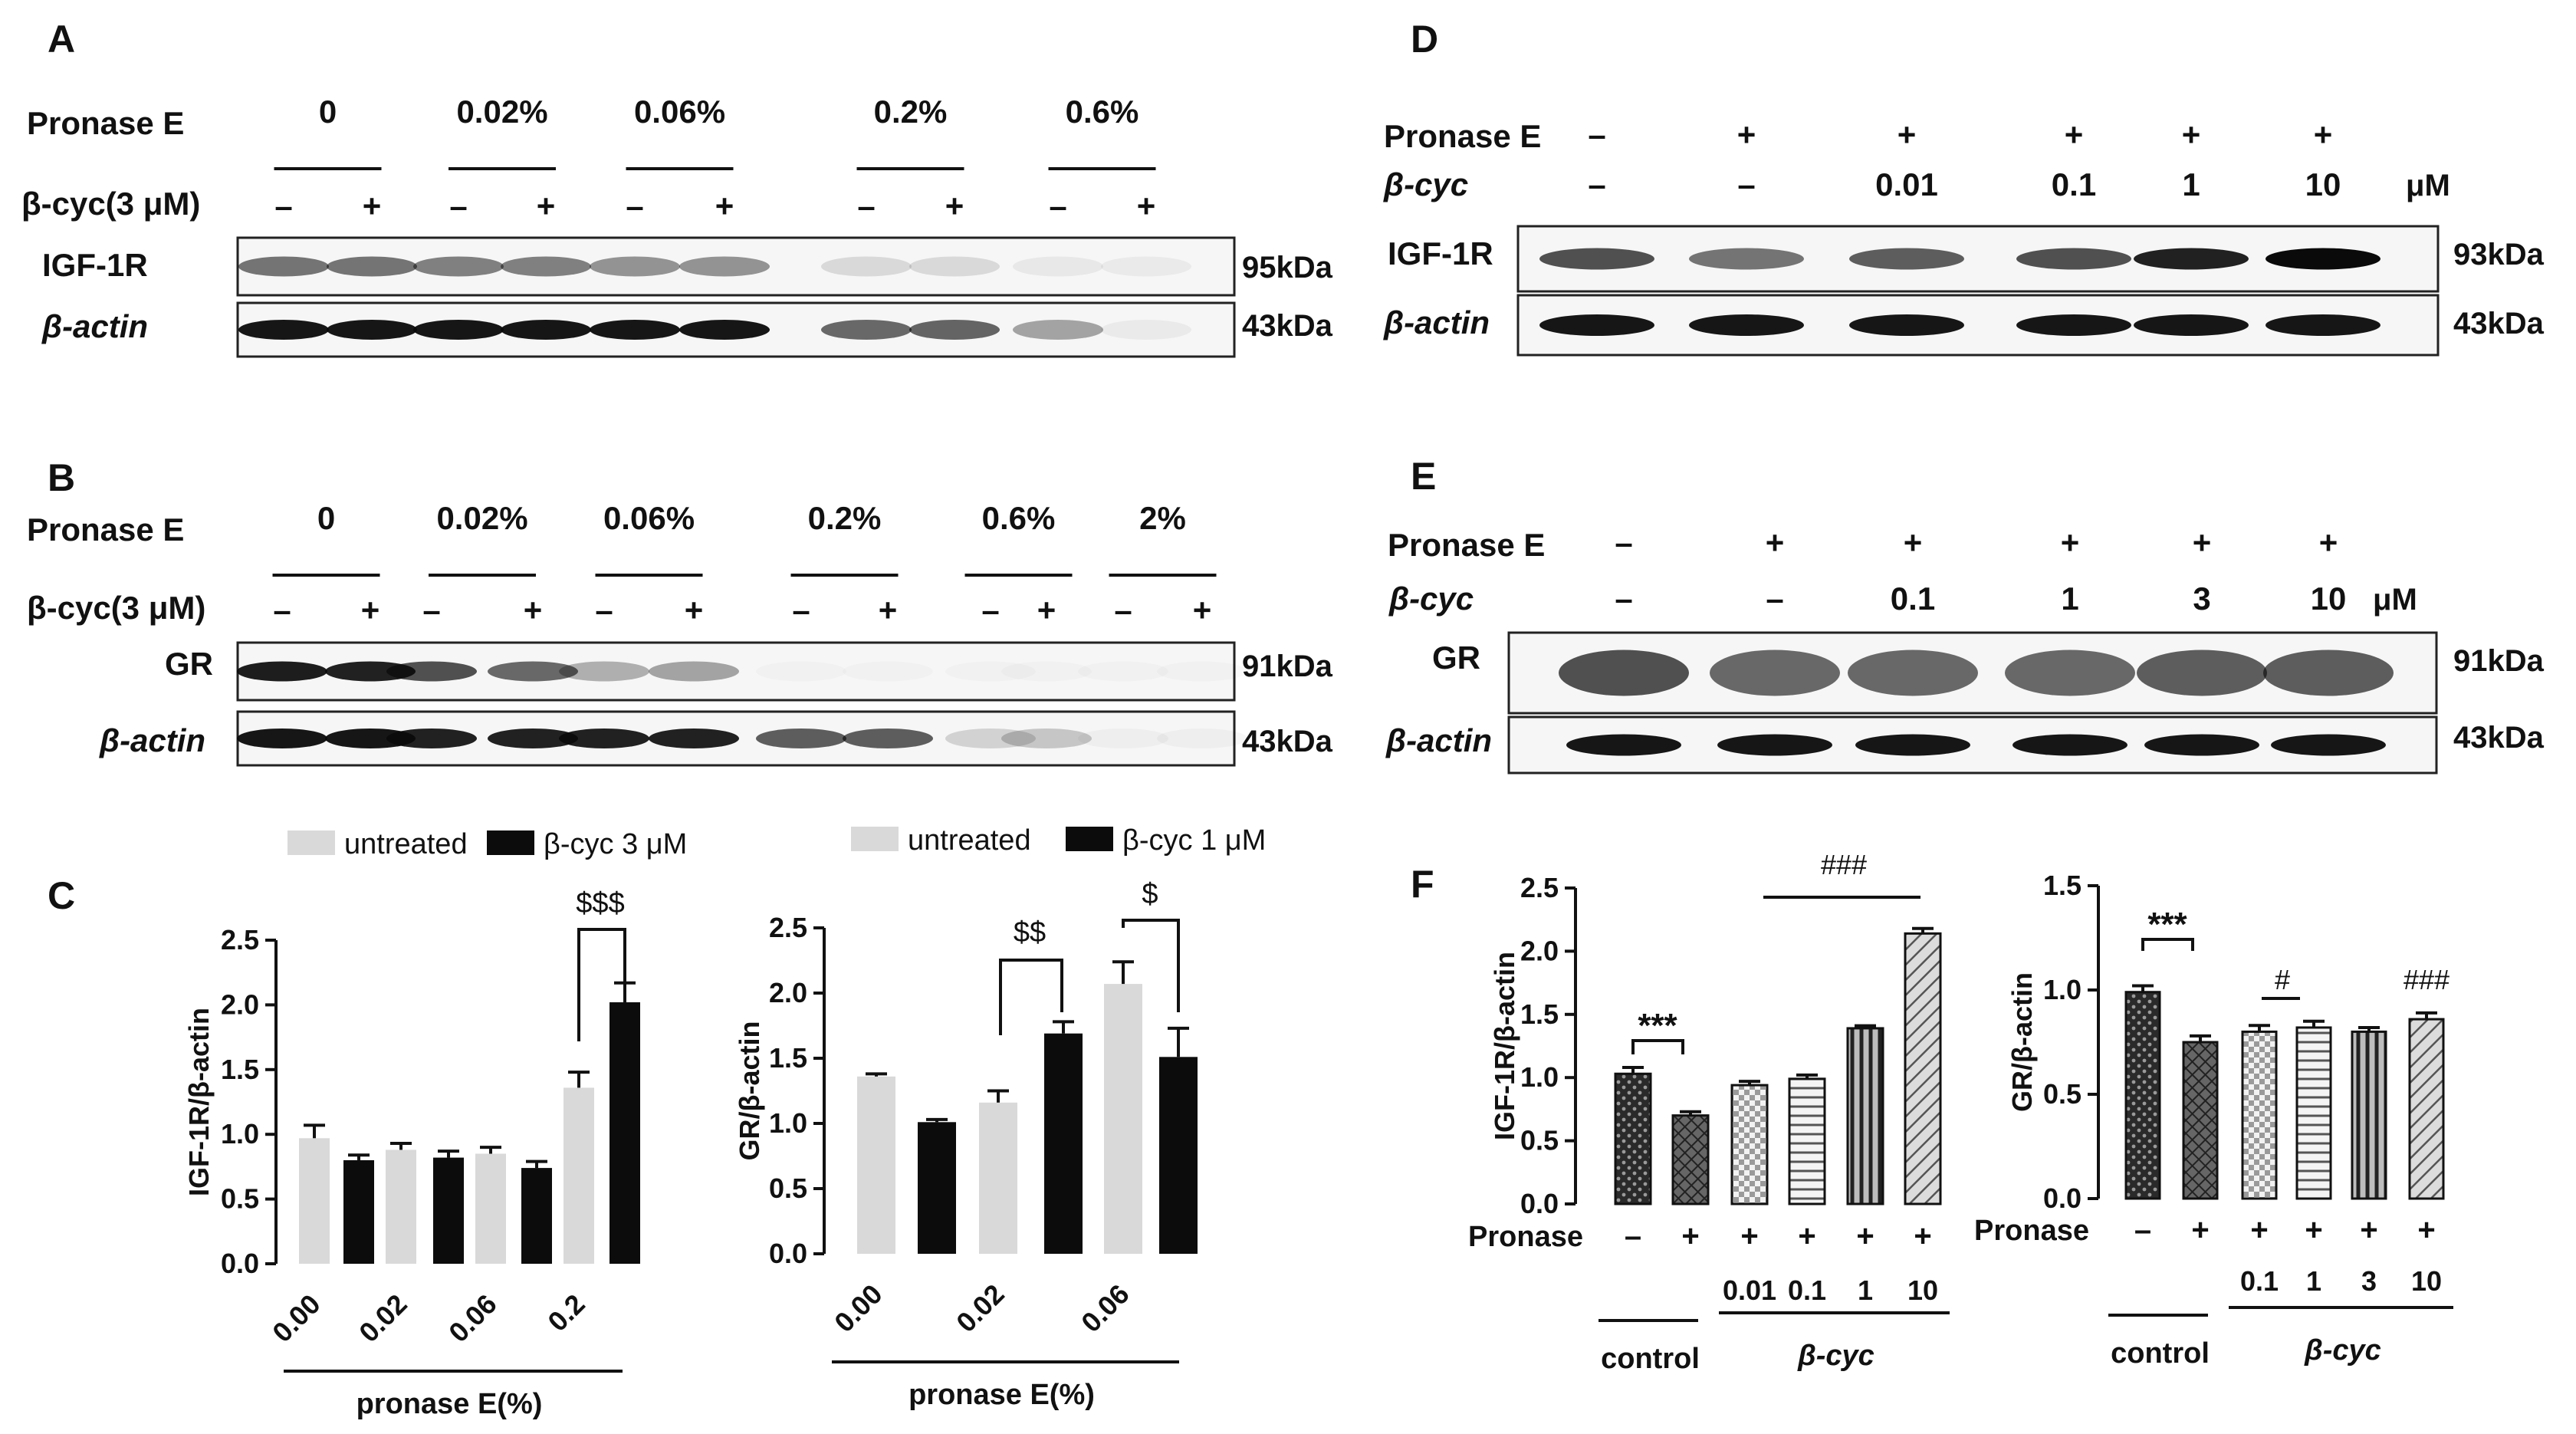 This screenshot has width=2576, height=1434. What do you see at coordinates (450, 1404) in the screenshot?
I see `x-axis-label: pronase E(%)` at bounding box center [450, 1404].